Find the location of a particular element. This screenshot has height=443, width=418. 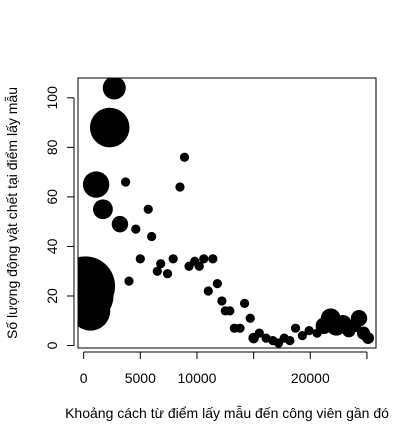

y-tick-label-1: 20 is located at coordinates (52, 296).